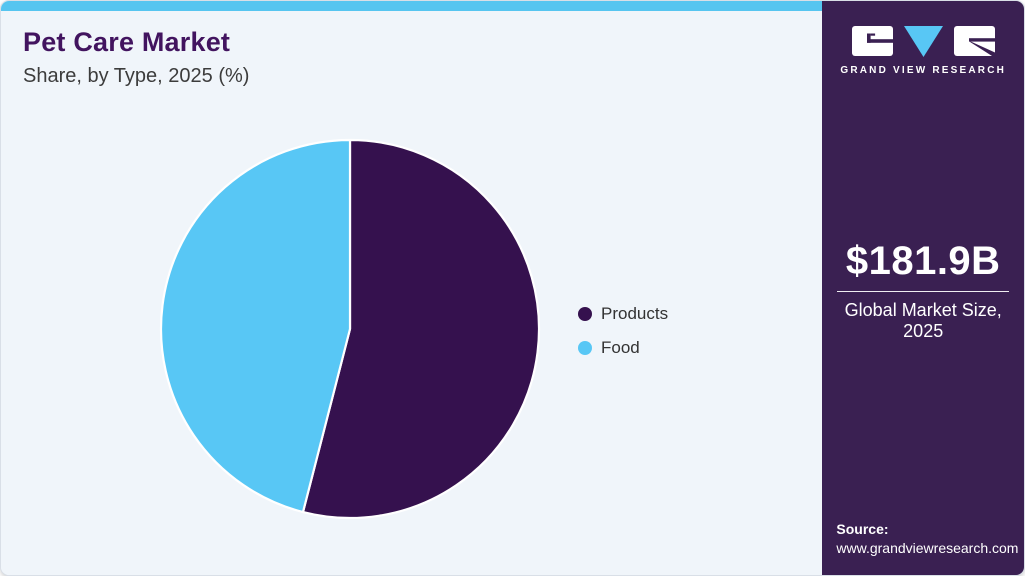  I want to click on chart-legend: Products Food, so click(623, 331).